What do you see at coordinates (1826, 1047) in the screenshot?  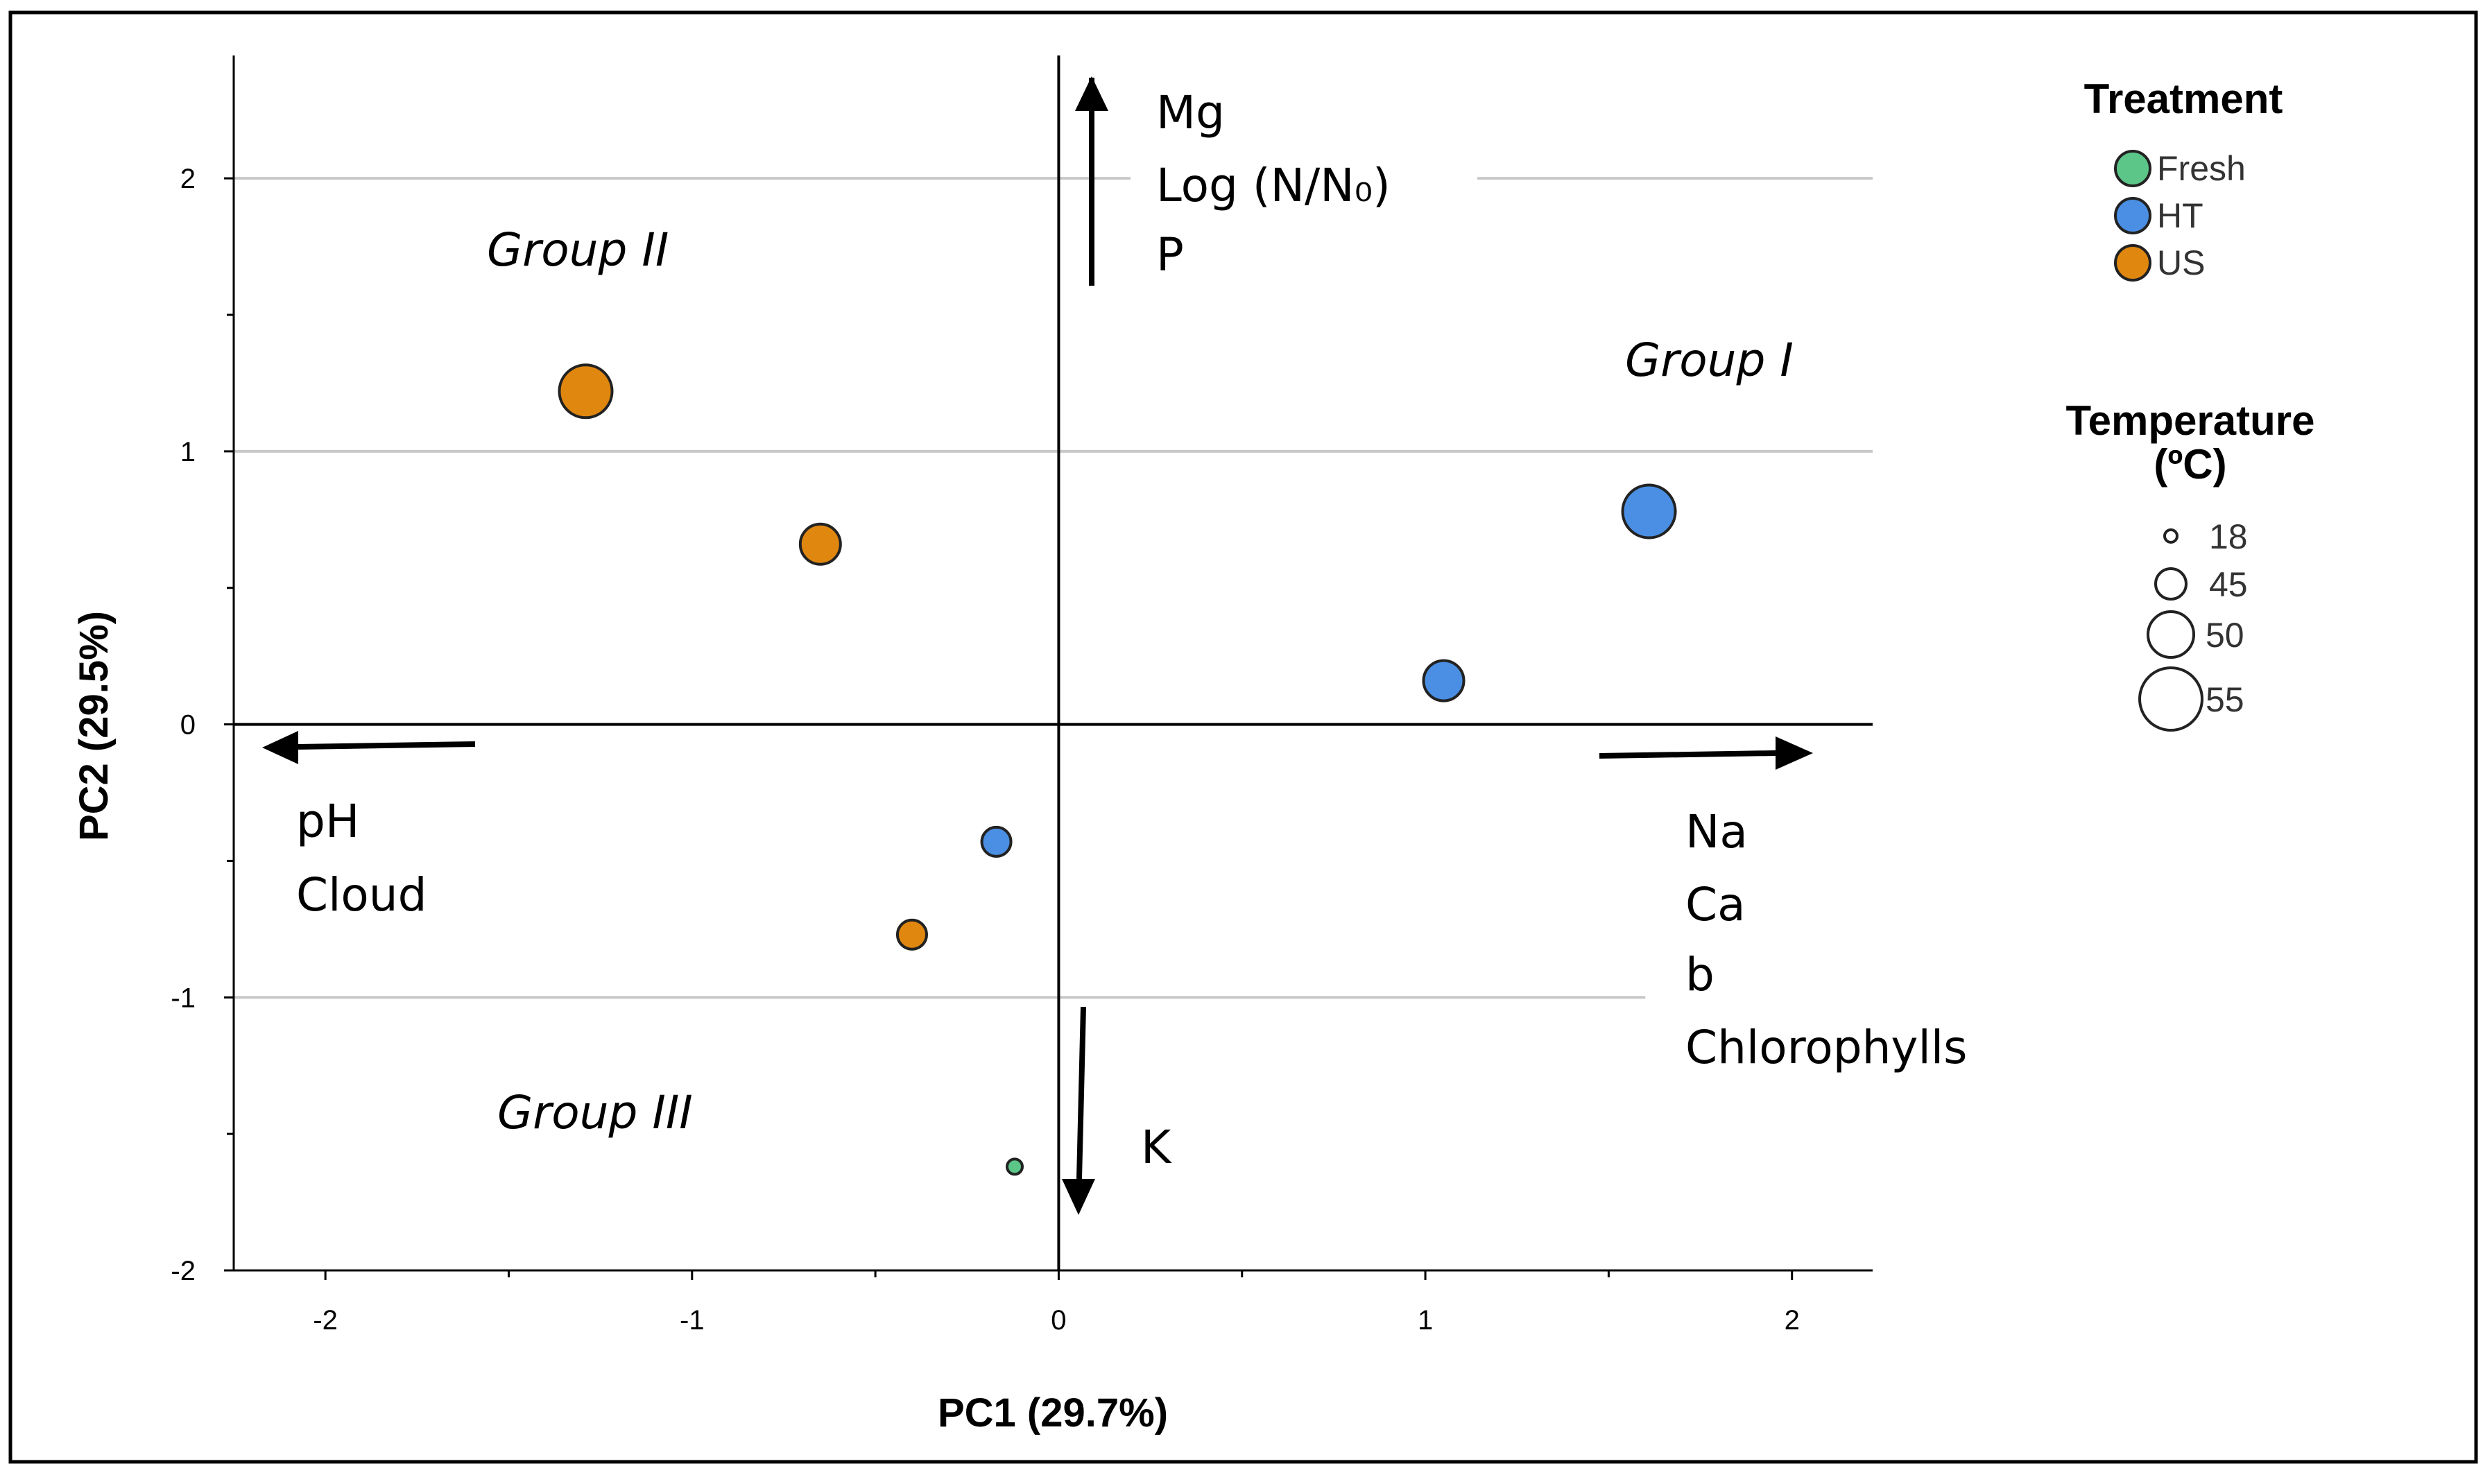 I see `label-chlorophylls: Chlorophylls` at bounding box center [1826, 1047].